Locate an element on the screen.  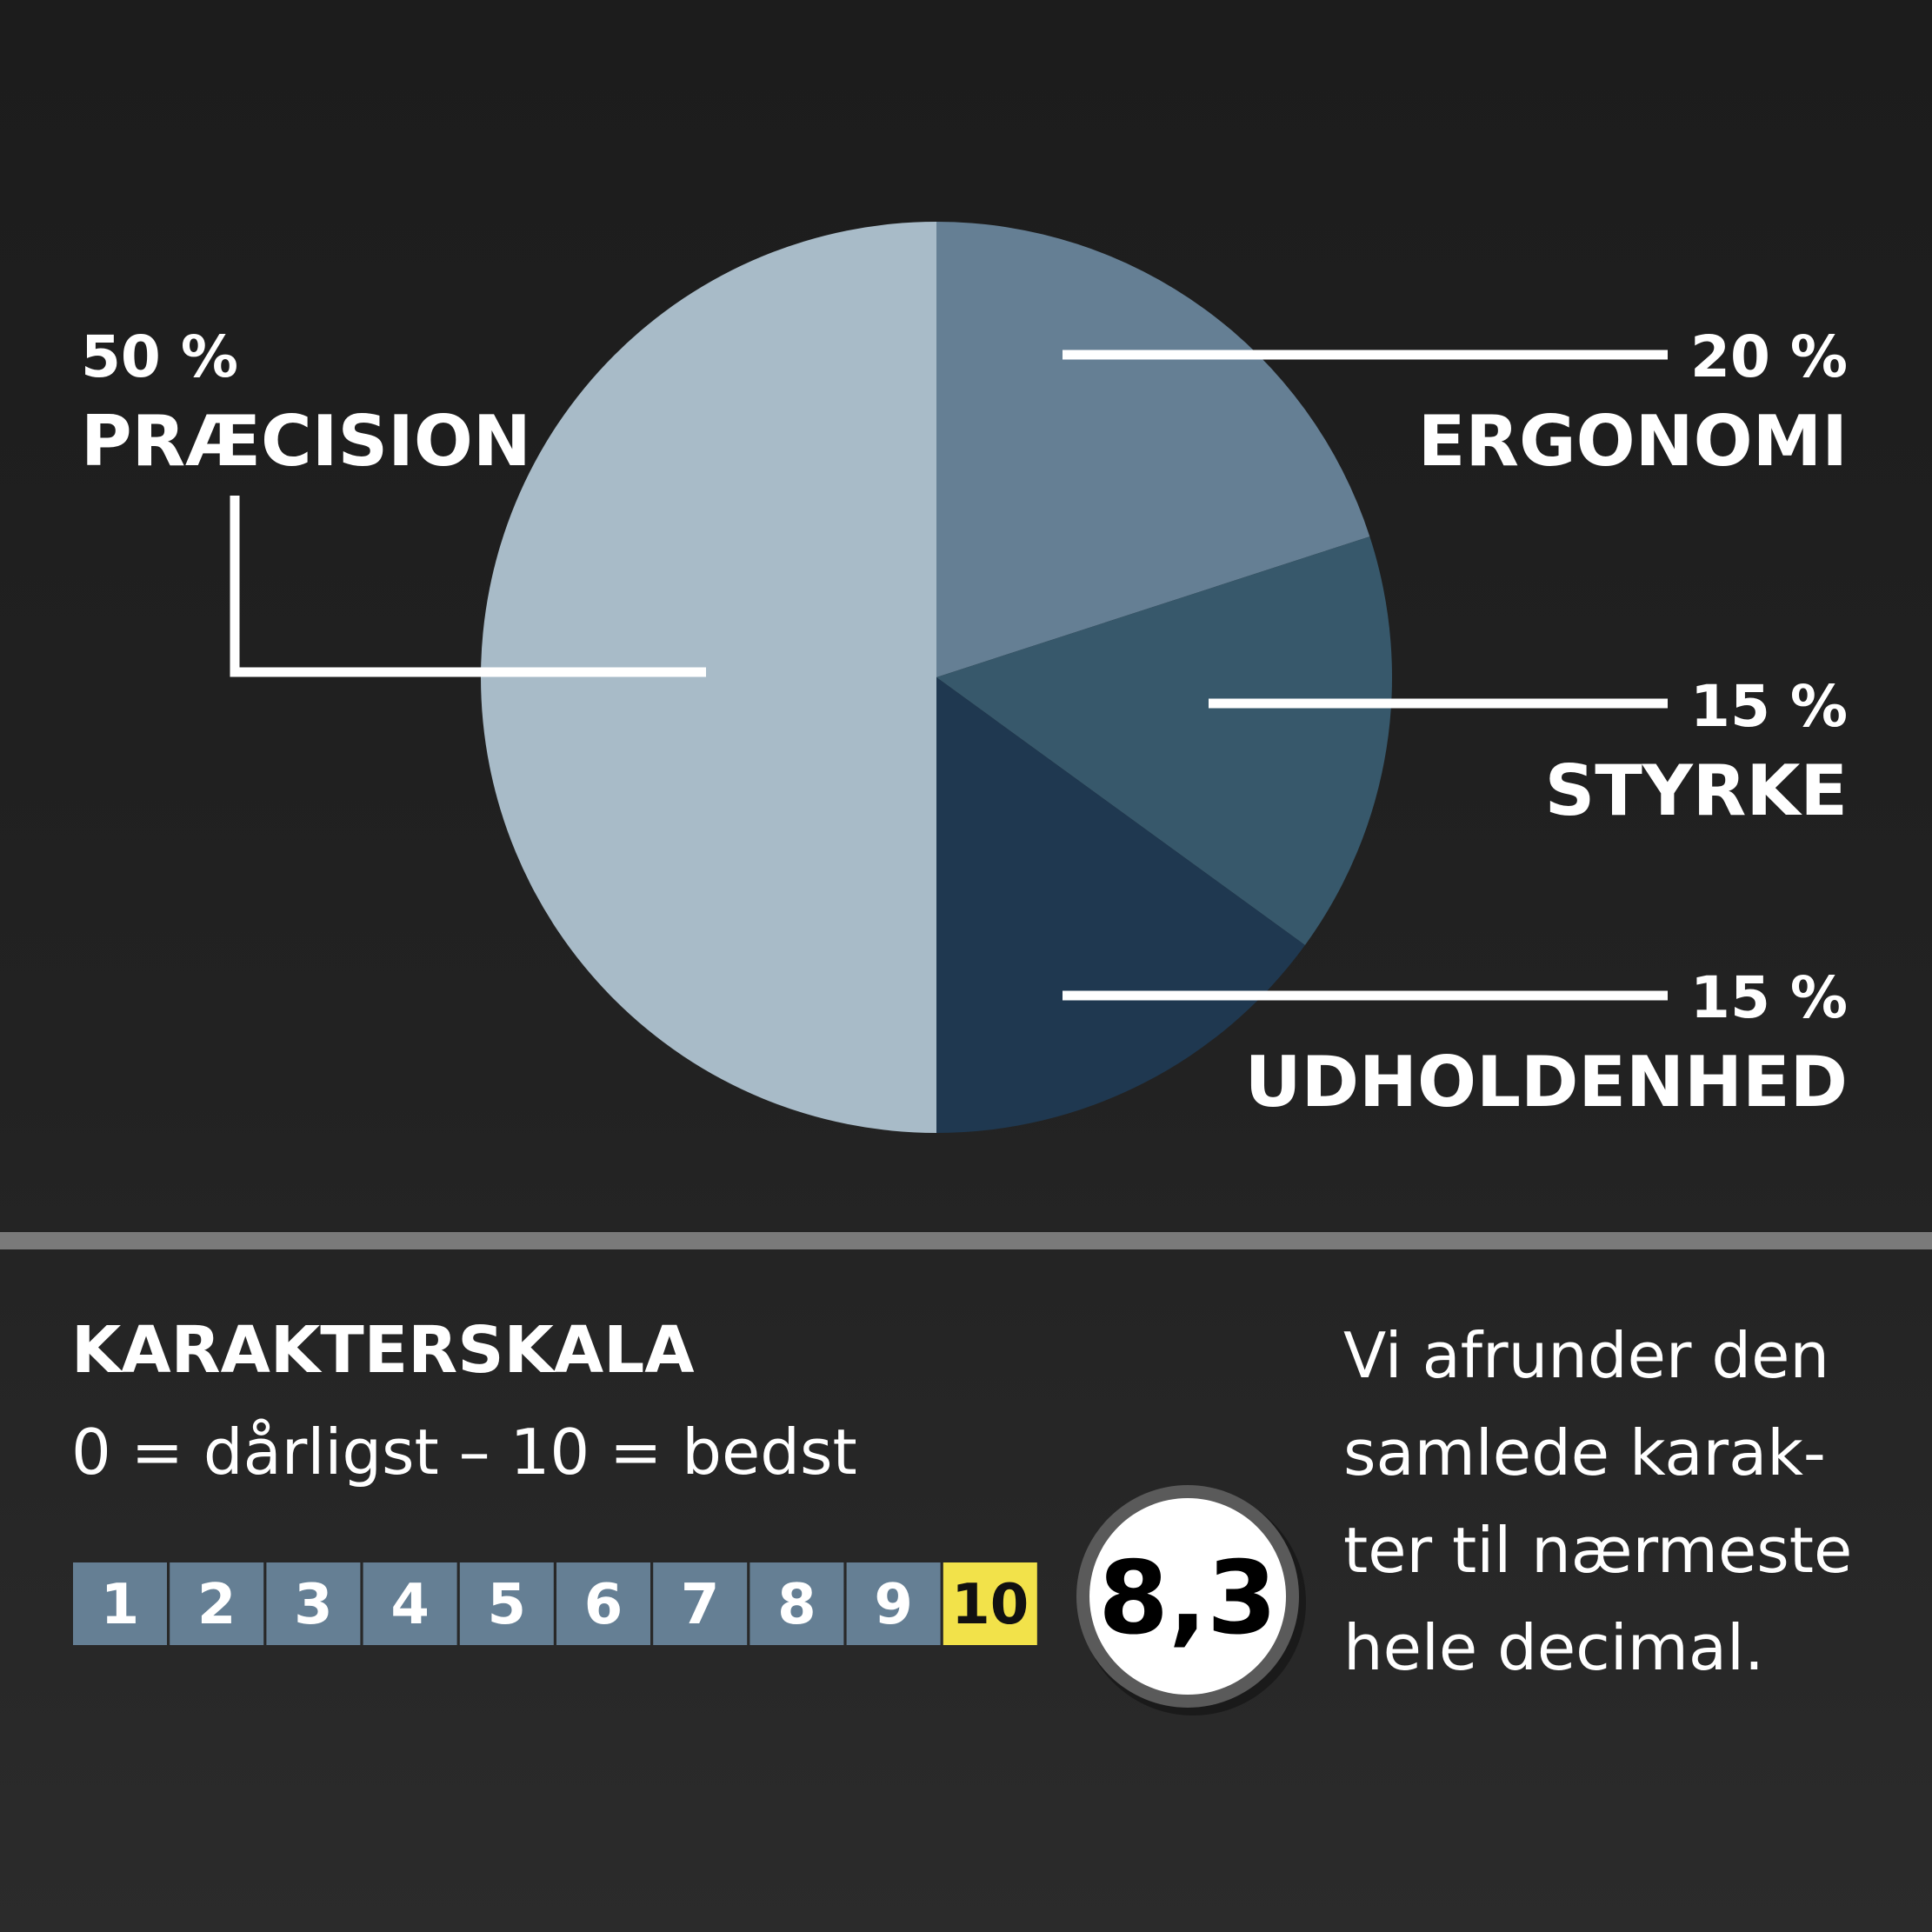
grade-box-label: 5 is located at coordinates (507, 1605).